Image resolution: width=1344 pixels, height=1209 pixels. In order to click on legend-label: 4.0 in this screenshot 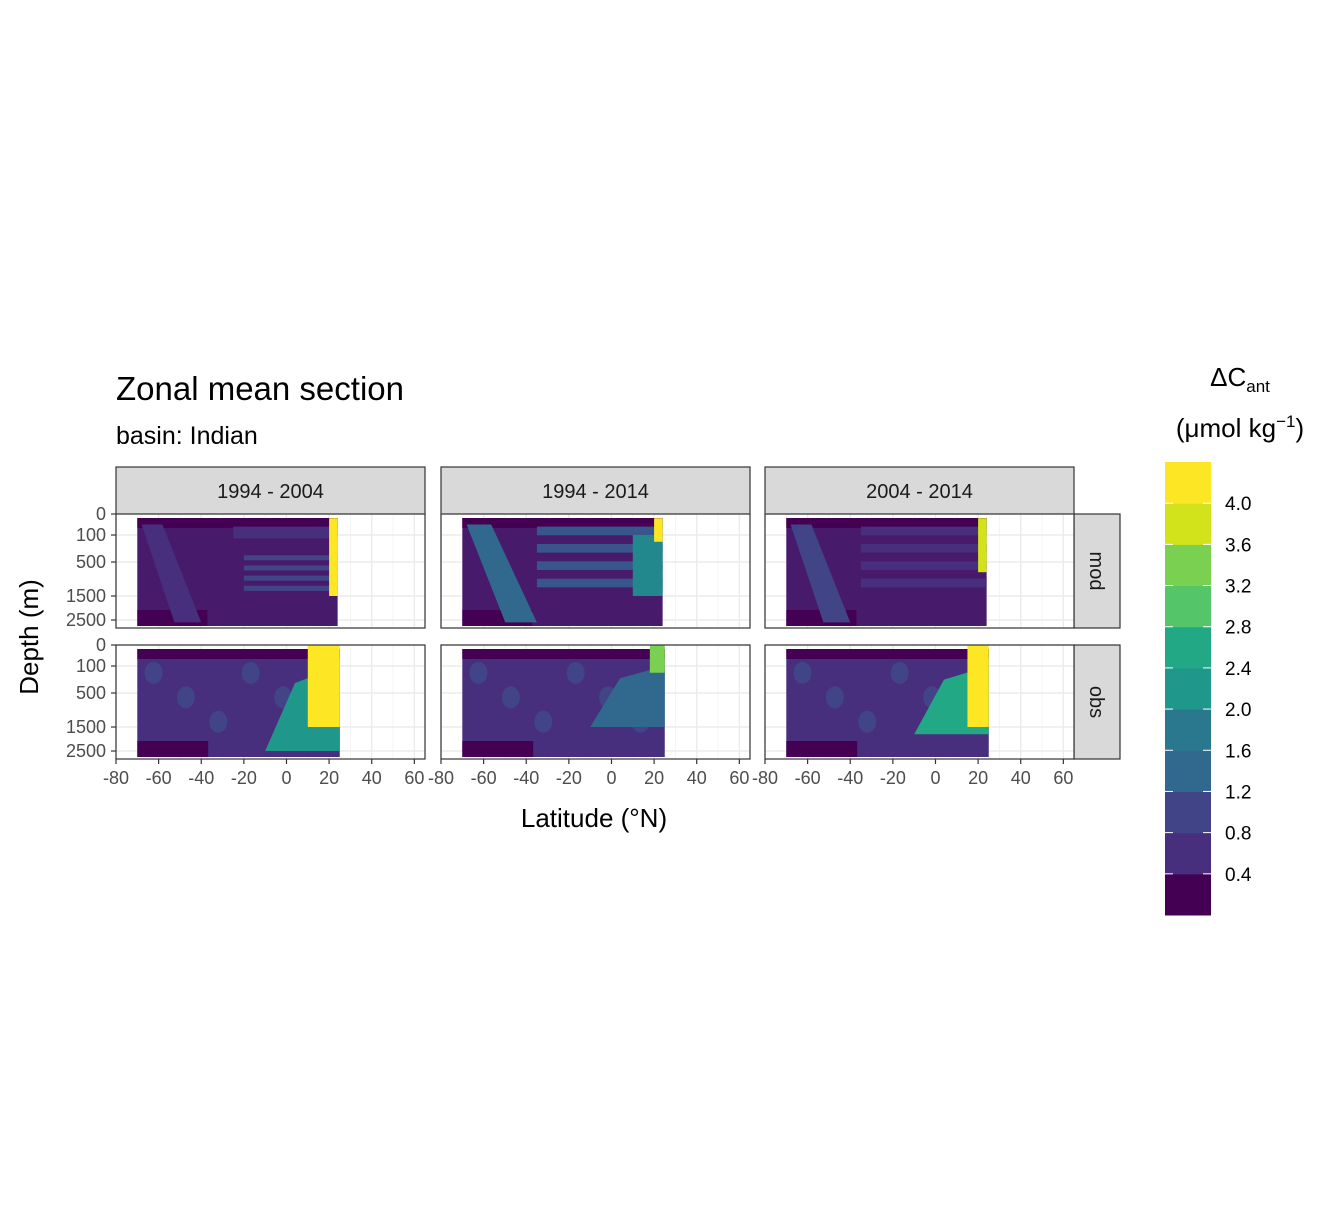, I will do `click(1238, 504)`.